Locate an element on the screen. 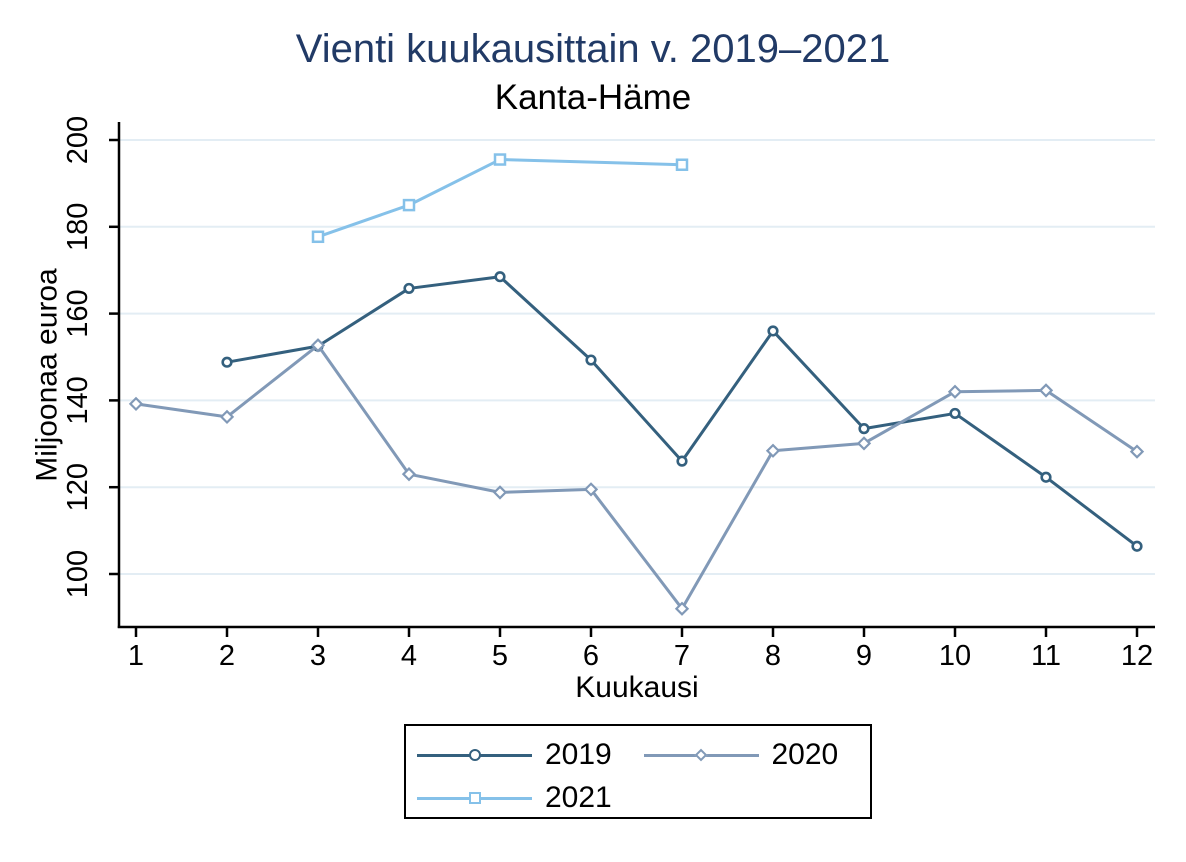 Image resolution: width=1186 pixels, height=862 pixels. legend-row-2: 2021 is located at coordinates (643, 798).